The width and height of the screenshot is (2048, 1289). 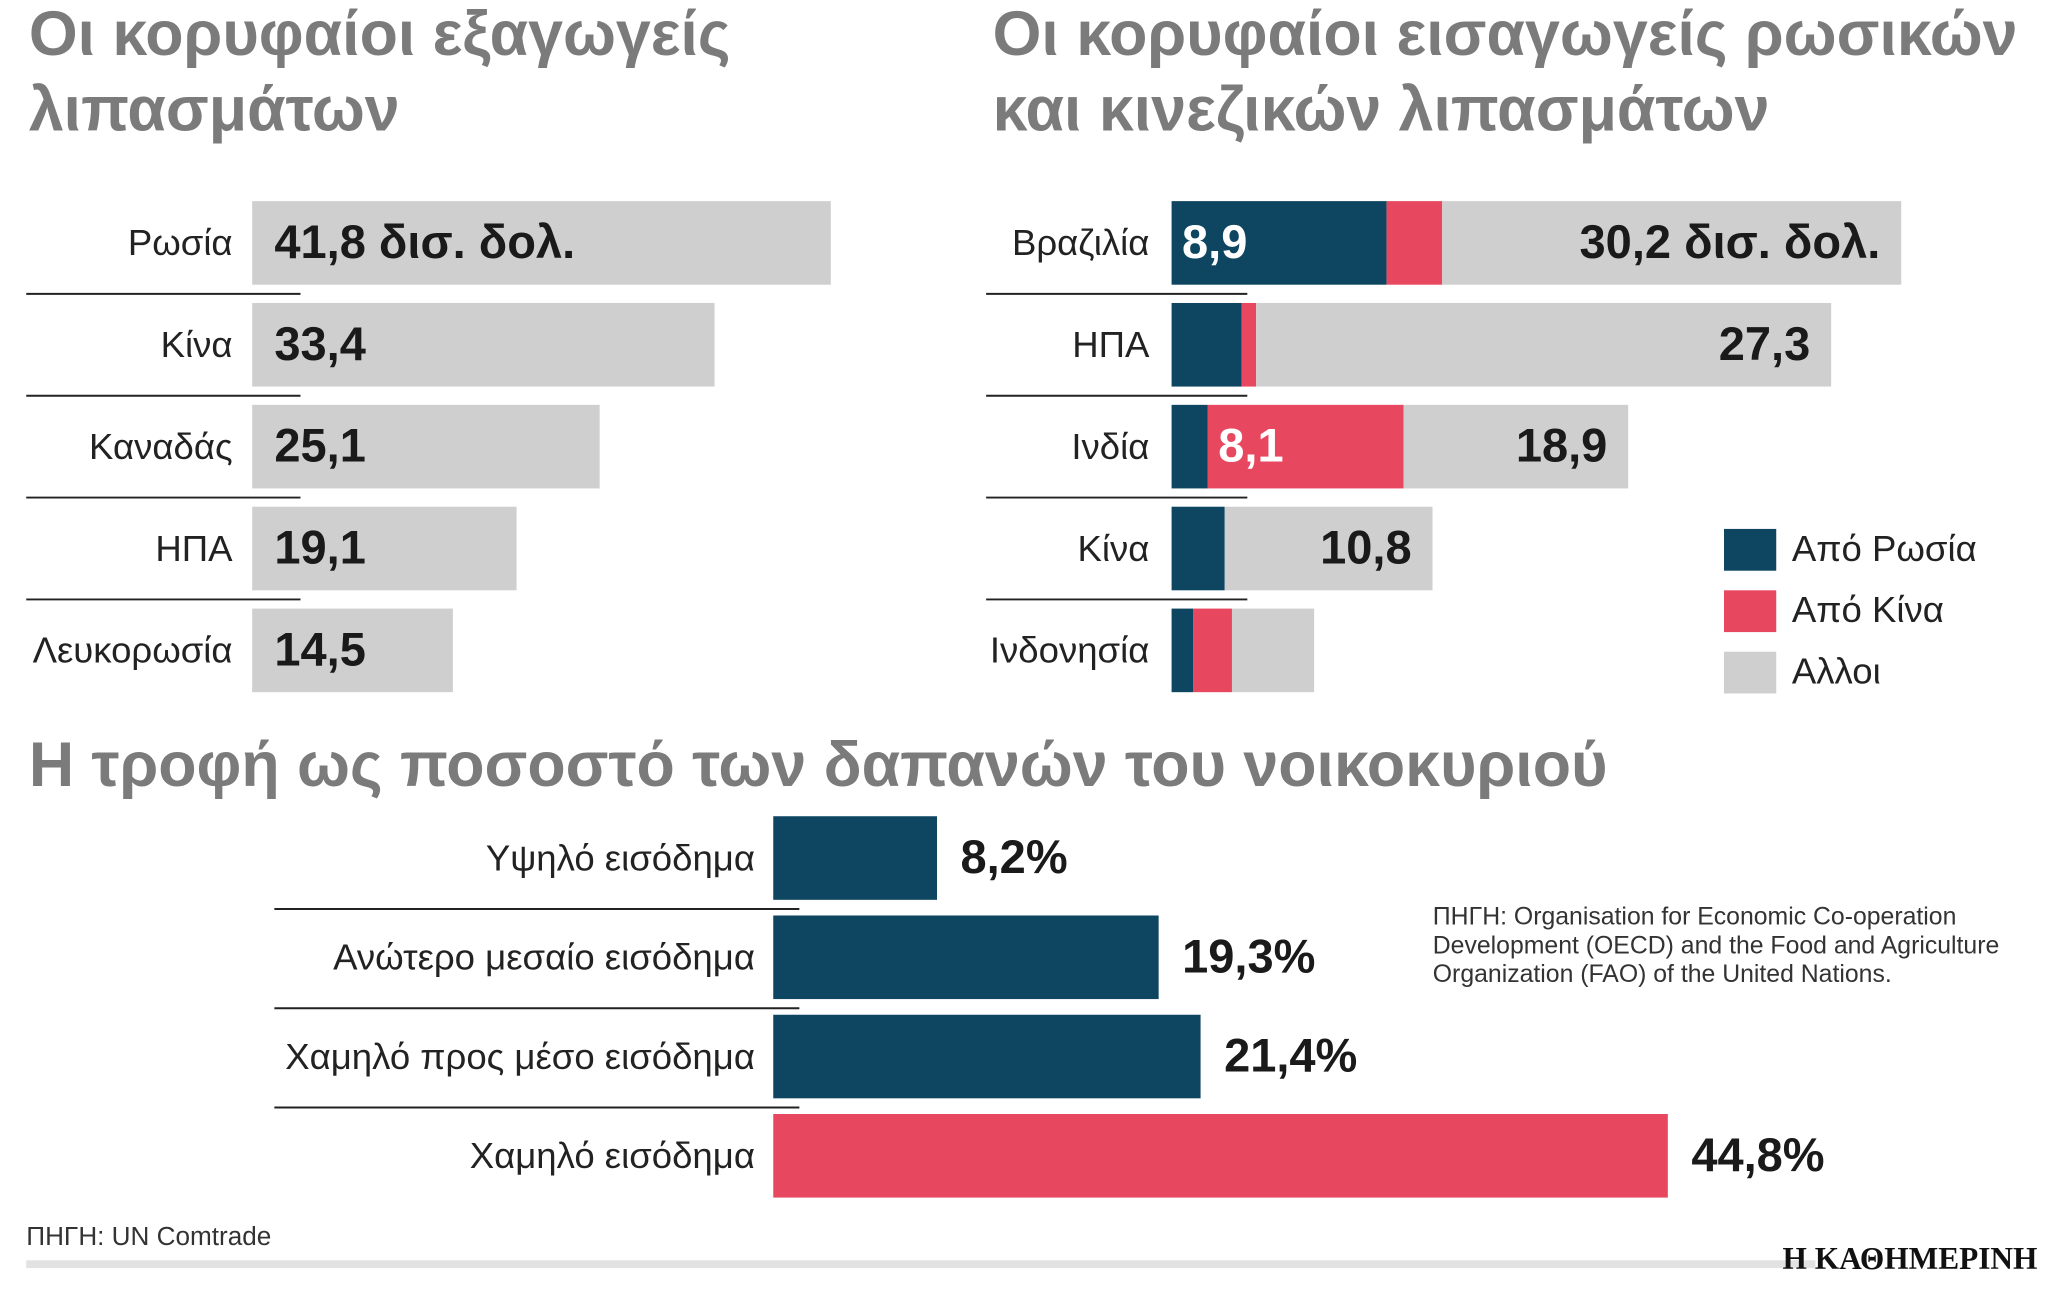 I want to click on category-label: Καναδάς, so click(x=161, y=446).